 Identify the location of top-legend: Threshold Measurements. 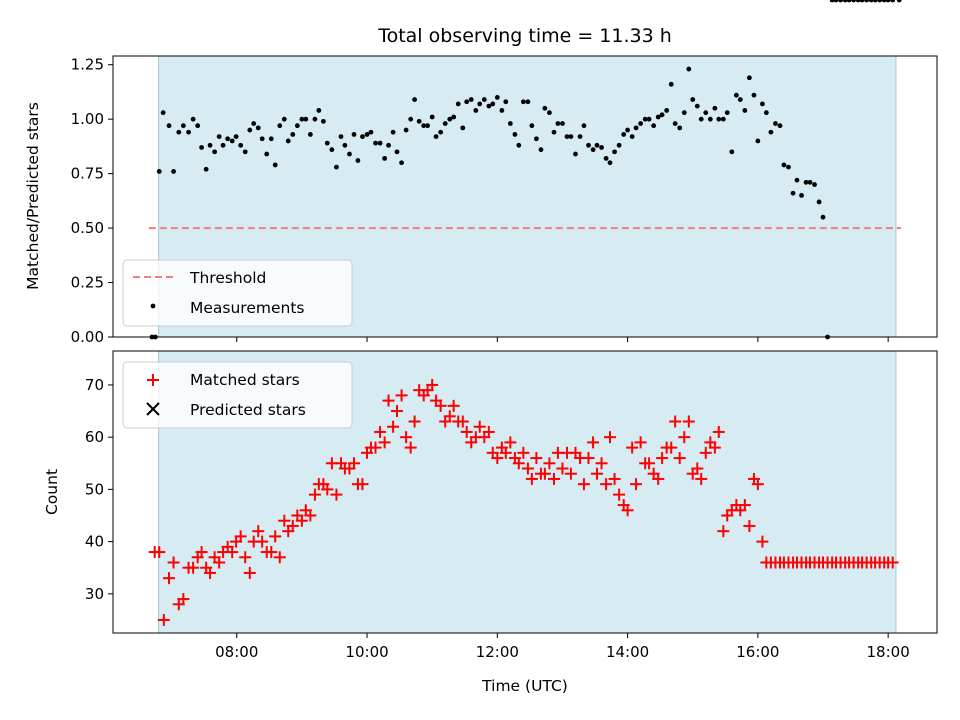
(237, 293).